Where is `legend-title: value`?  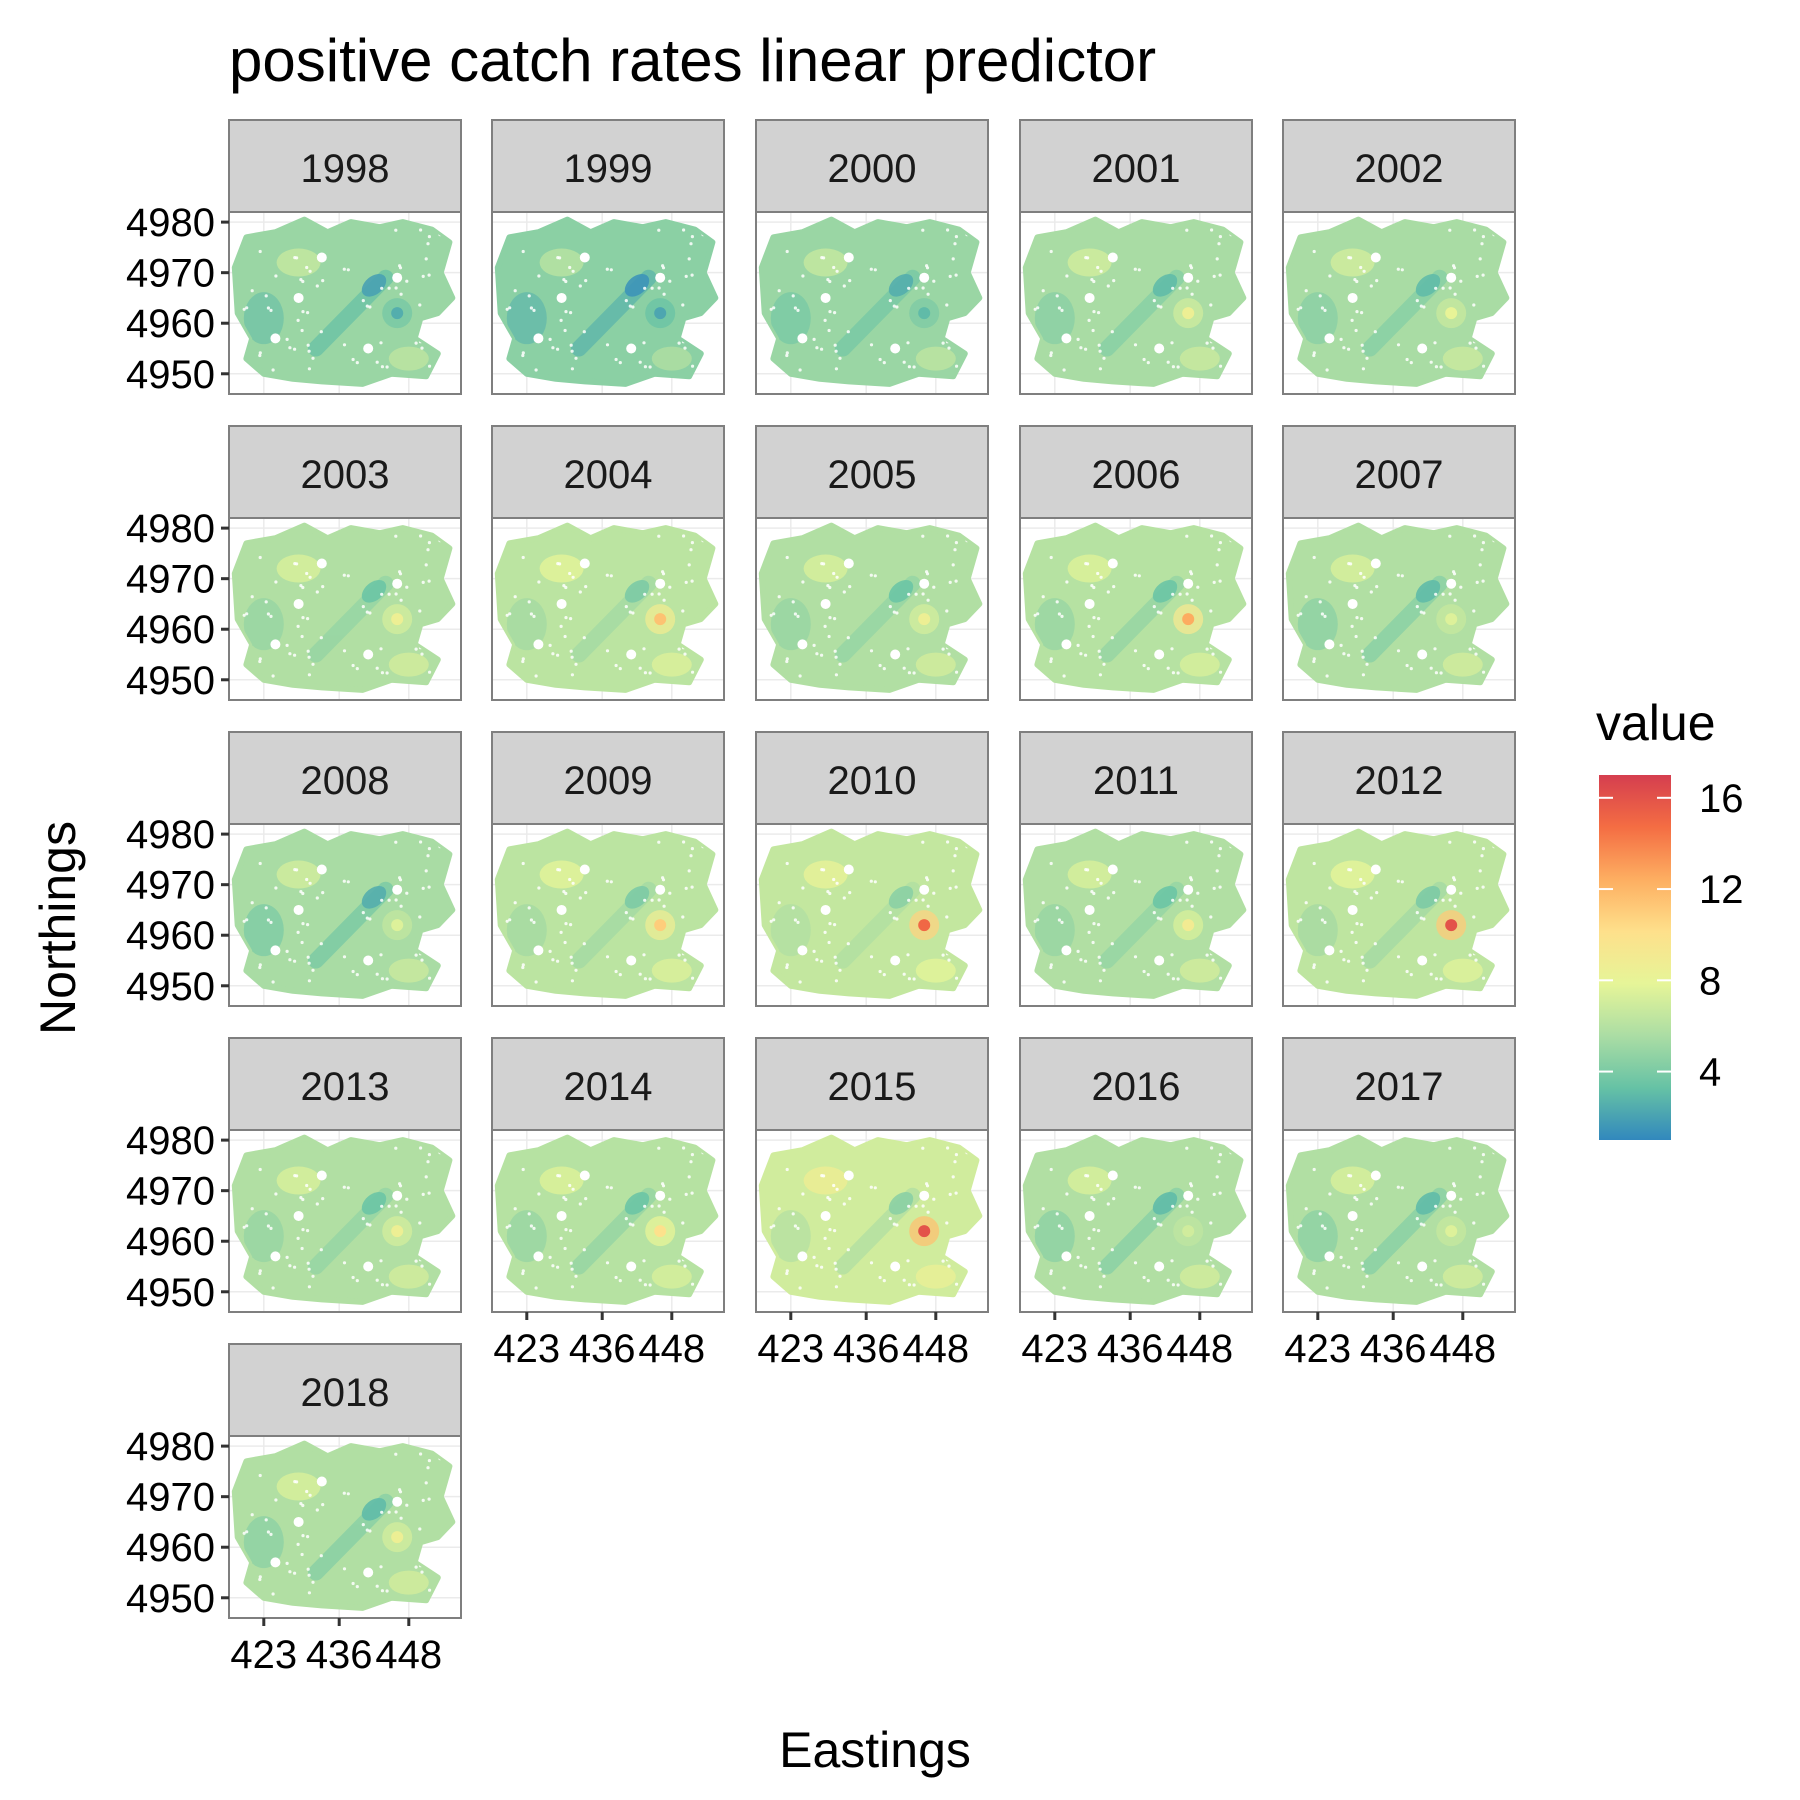
legend-title: value is located at coordinates (1656, 723).